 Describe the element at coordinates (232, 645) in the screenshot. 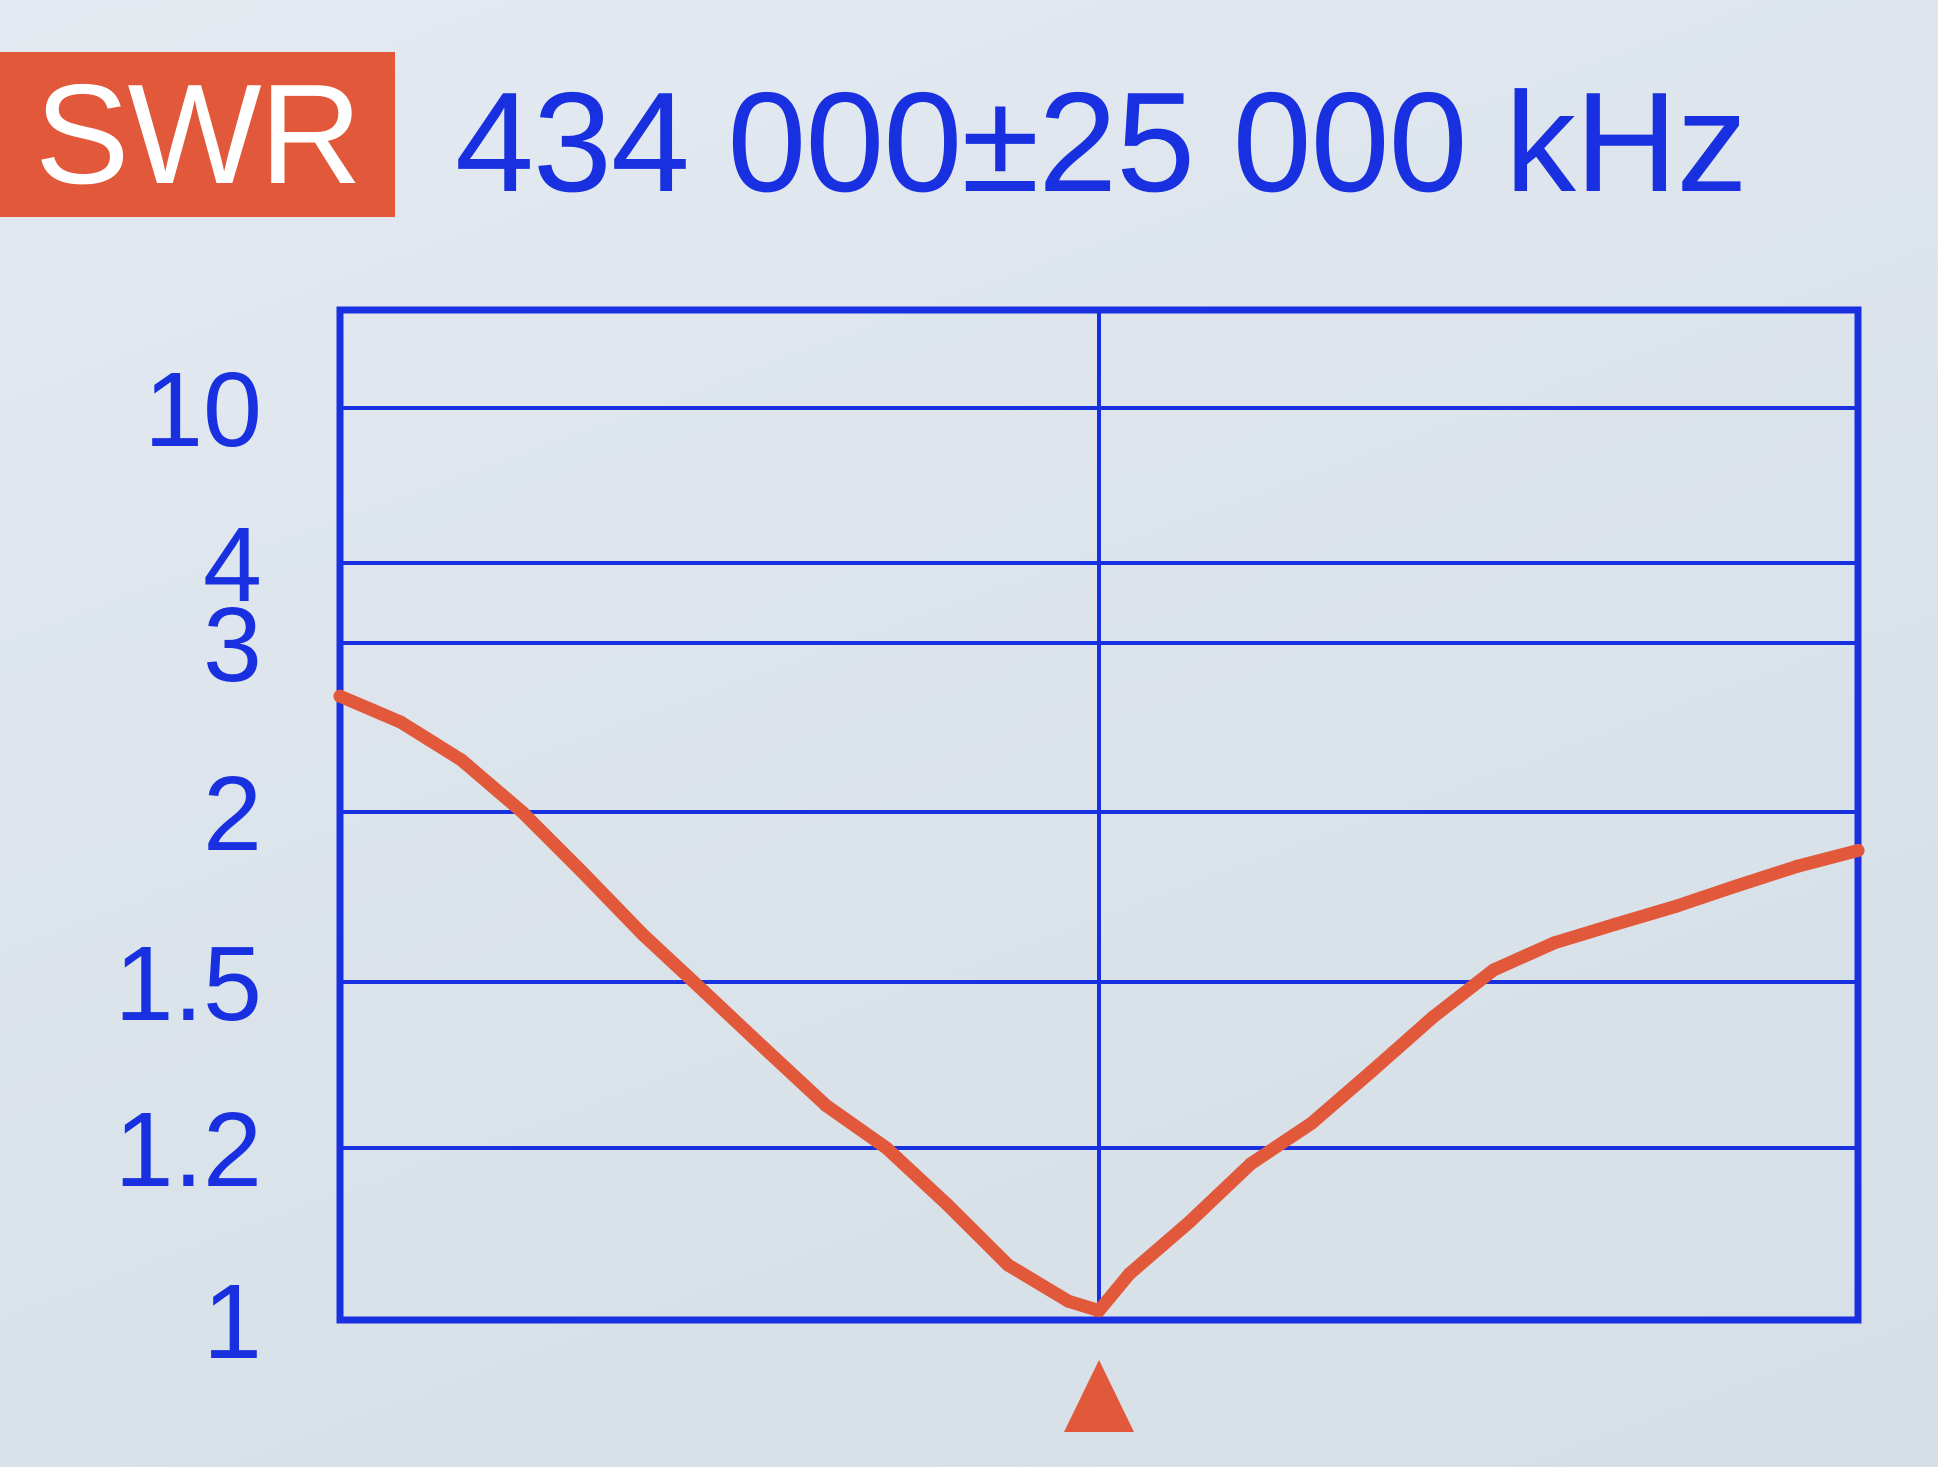

I see `y-tick-label: 3` at that location.